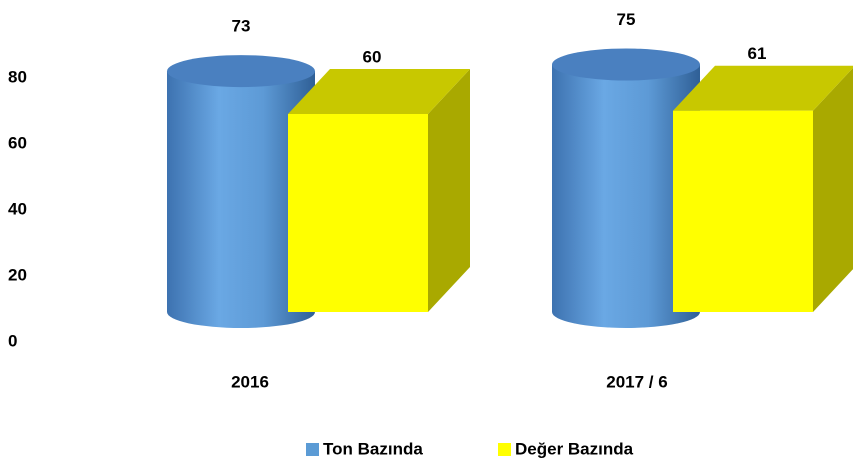 The image size is (853, 470). I want to click on y-tick-label: 60, so click(17, 142).